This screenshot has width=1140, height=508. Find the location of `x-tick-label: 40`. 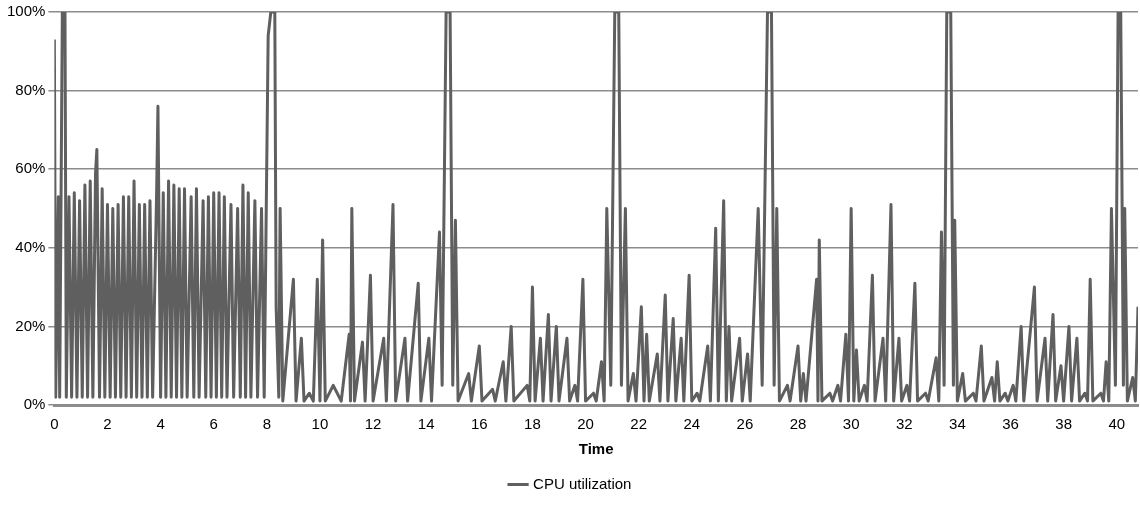

x-tick-label: 40 is located at coordinates (1117, 424).